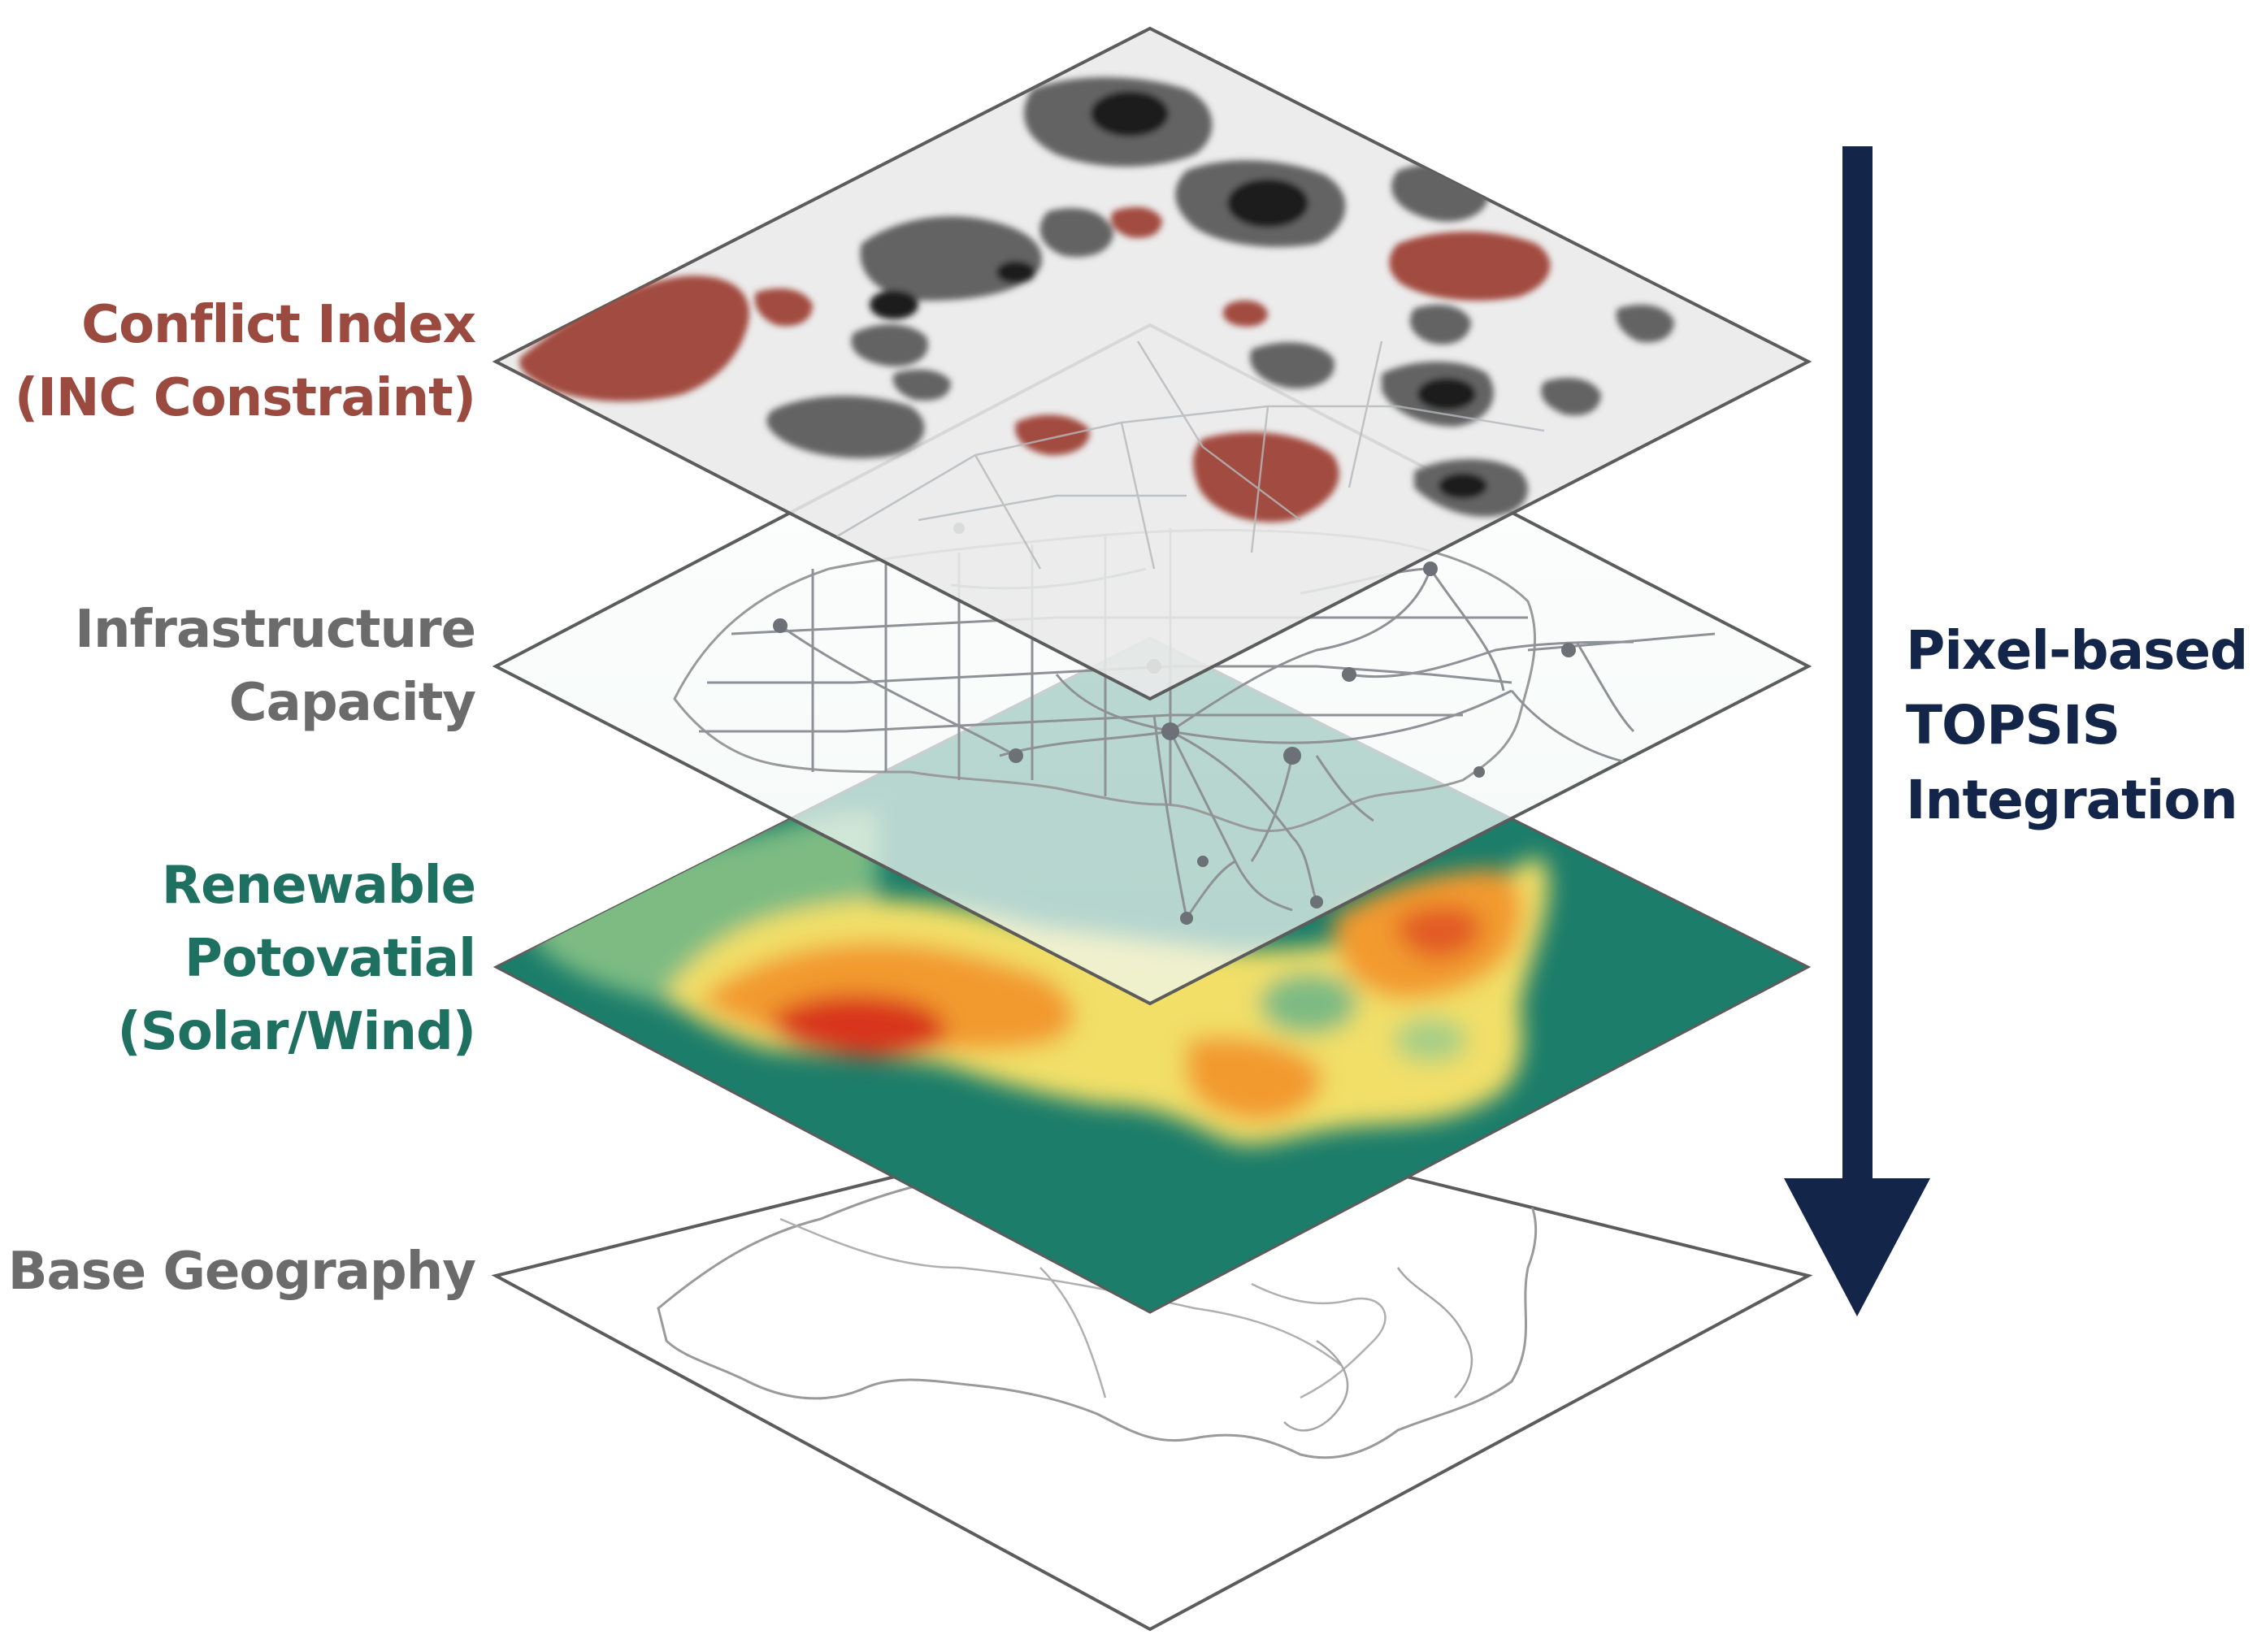 The width and height of the screenshot is (2261, 1652). I want to click on infrastructure-capacity-label: Infrastructure Capacity, so click(275, 666).